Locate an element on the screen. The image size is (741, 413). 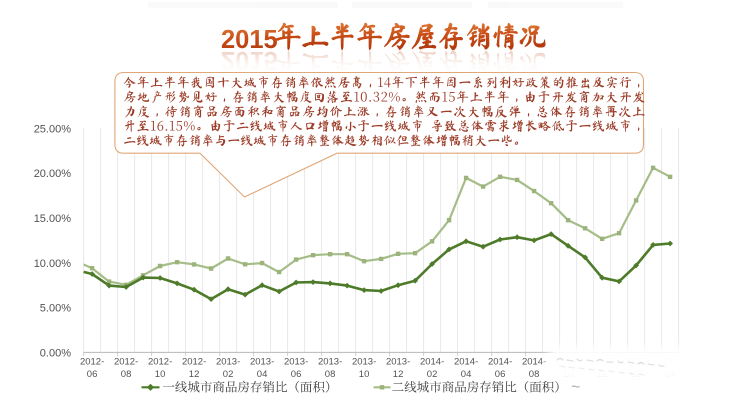
svg-text: 0.00% is located at coordinates (55, 353).